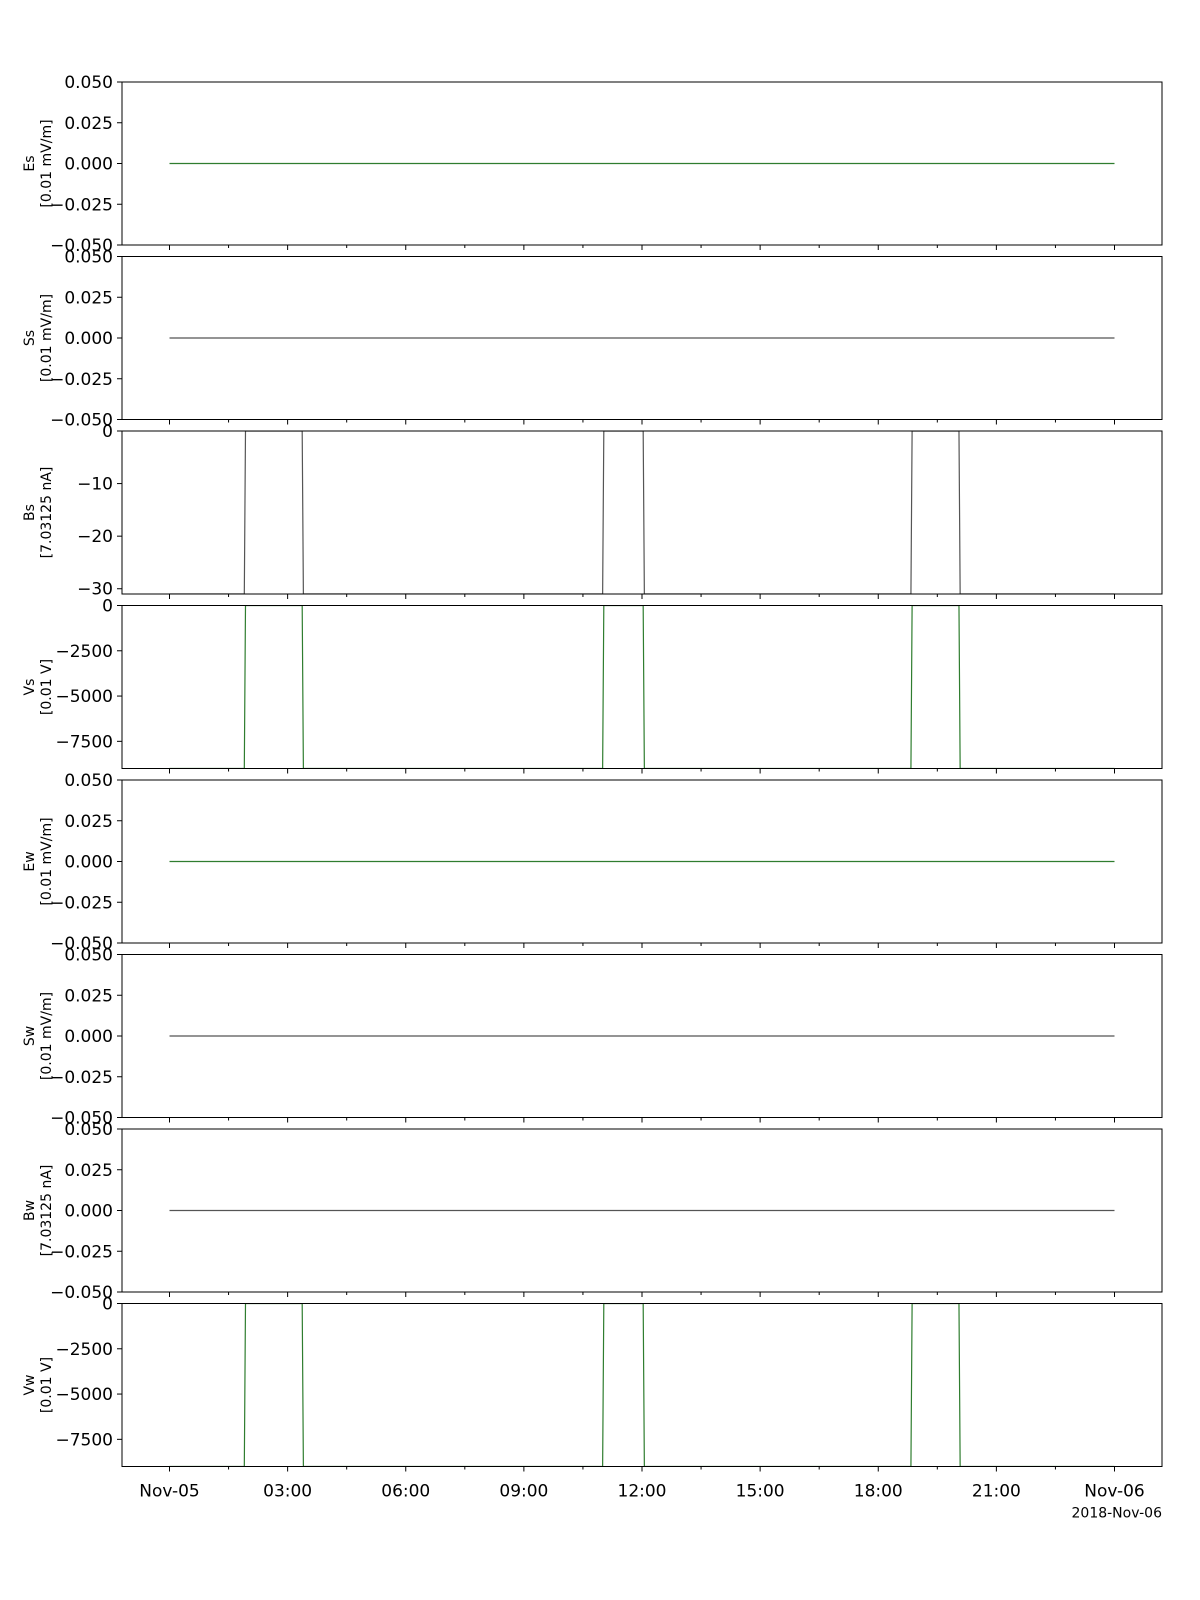 The height and width of the screenshot is (1600, 1200). Describe the element at coordinates (169, 1492) in the screenshot. I see `x-tick-label: Nov-05` at that location.